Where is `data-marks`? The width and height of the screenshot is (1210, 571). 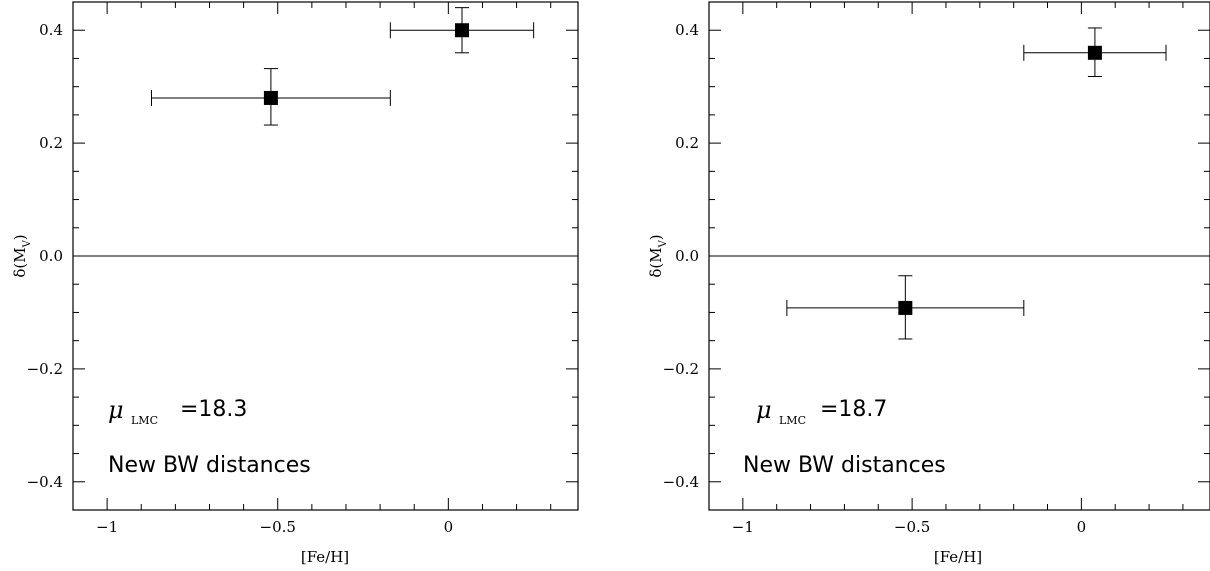
data-marks is located at coordinates (342, 66).